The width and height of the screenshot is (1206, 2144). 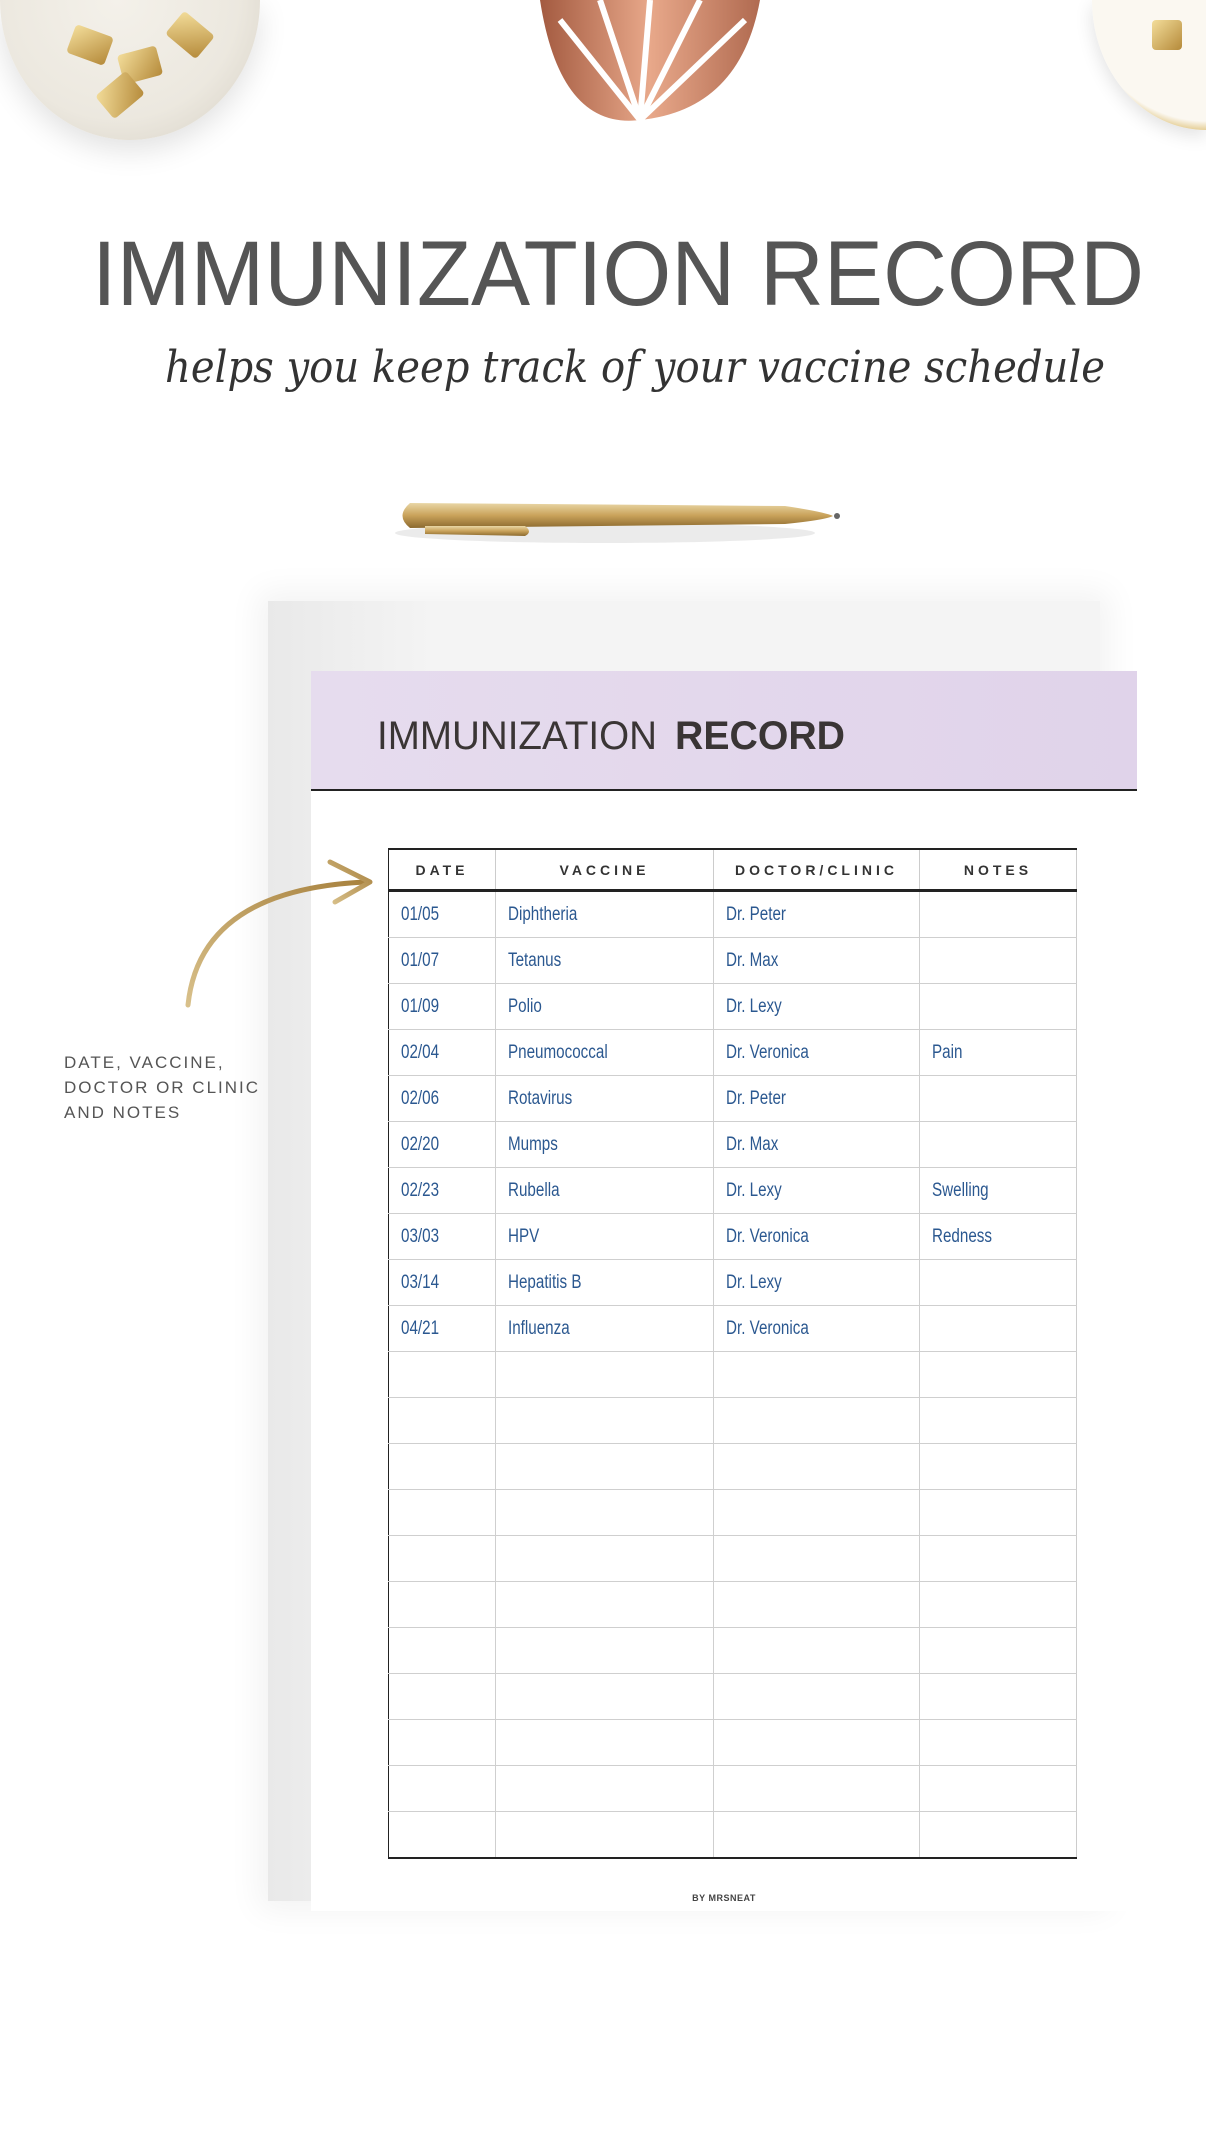 What do you see at coordinates (618, 274) in the screenshot?
I see `hero-title: IMMUNIZATION RECORD` at bounding box center [618, 274].